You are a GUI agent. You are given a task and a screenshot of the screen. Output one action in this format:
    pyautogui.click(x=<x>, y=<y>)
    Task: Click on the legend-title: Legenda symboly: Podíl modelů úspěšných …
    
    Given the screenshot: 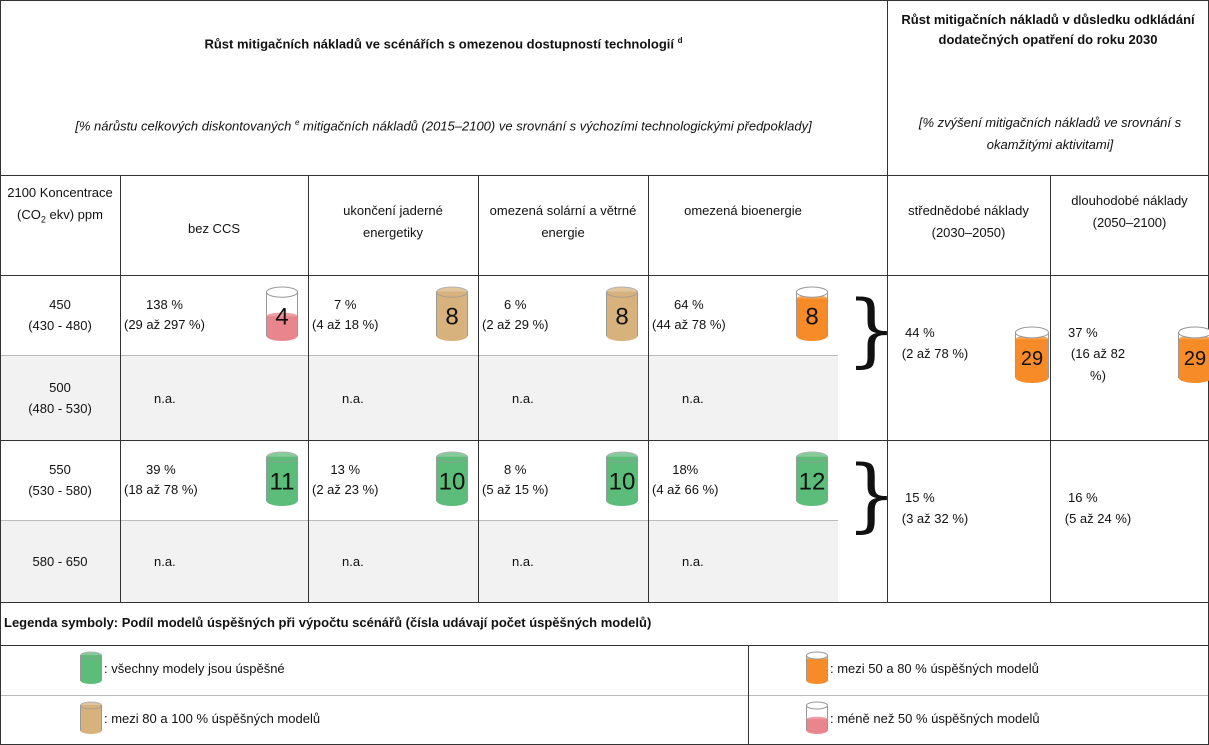 What is the action you would take?
    pyautogui.click(x=328, y=622)
    